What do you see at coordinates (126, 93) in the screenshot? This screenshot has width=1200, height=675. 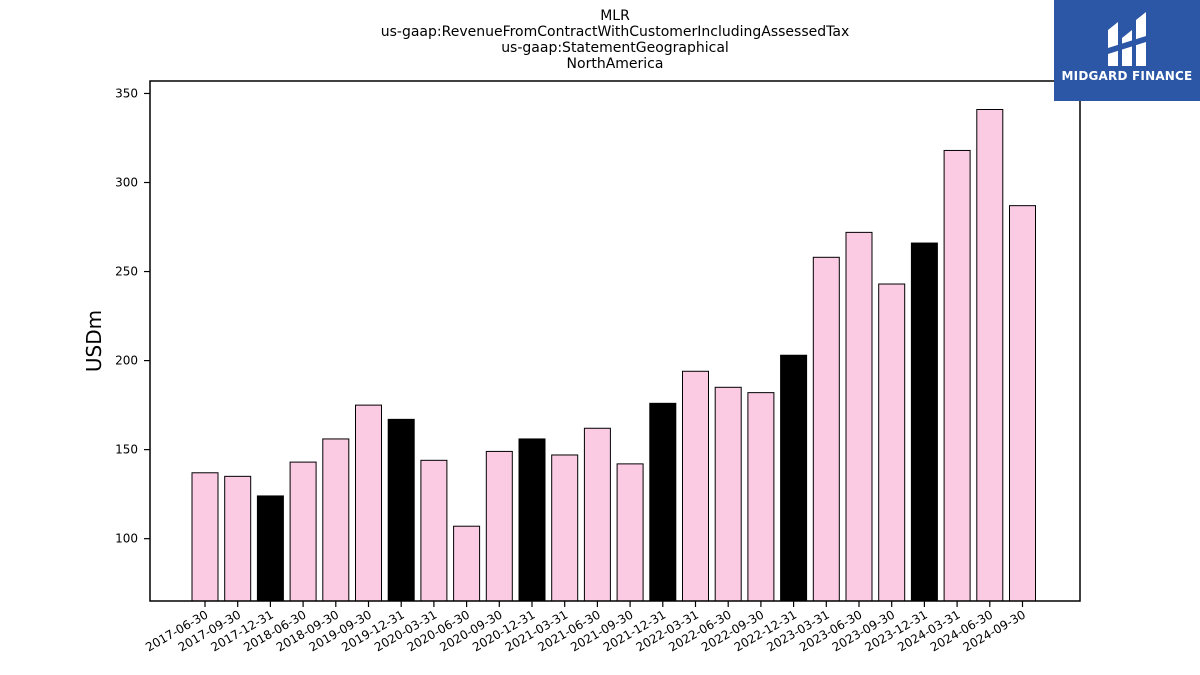 I see `y-tick-label: 350` at bounding box center [126, 93].